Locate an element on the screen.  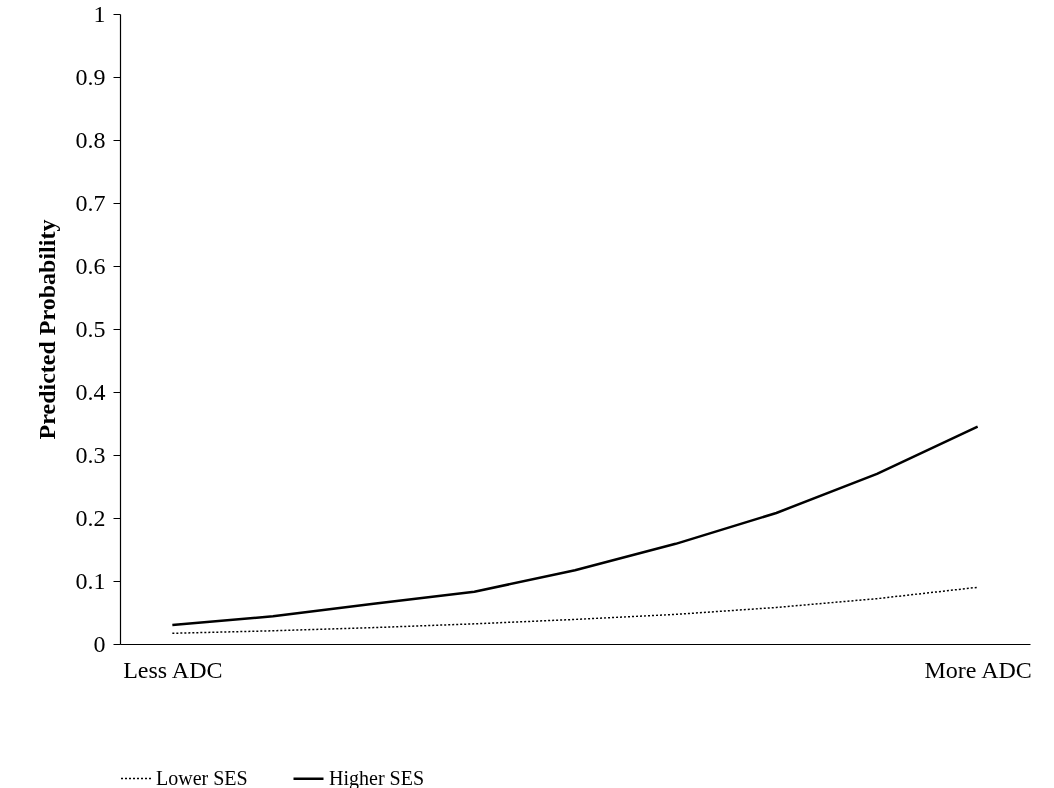
y-axis-title: Predicted Probability is located at coordinates (46, 329).